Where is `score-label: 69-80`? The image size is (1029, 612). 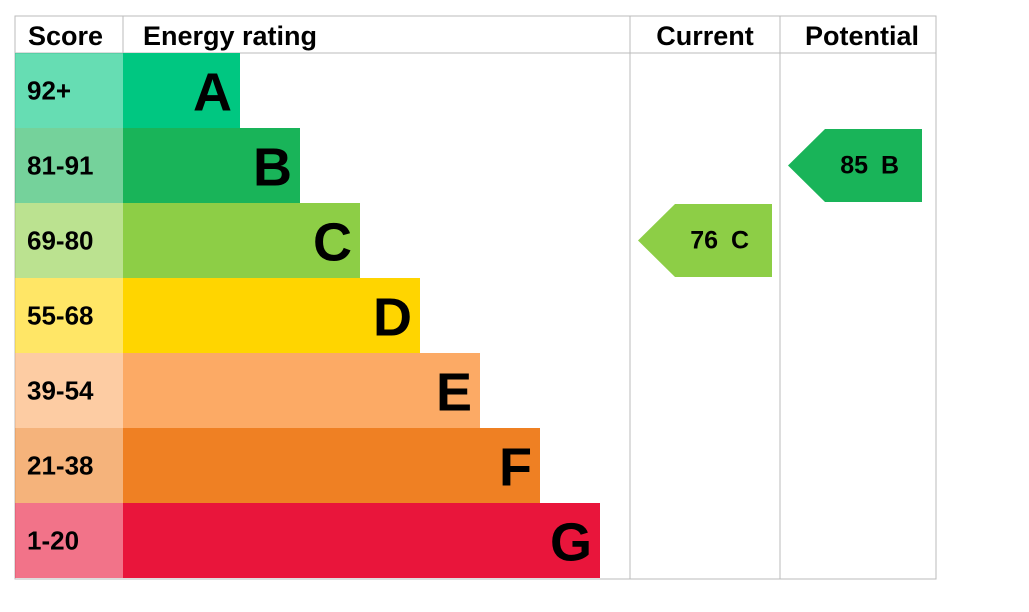
score-label: 69-80 is located at coordinates (60, 241).